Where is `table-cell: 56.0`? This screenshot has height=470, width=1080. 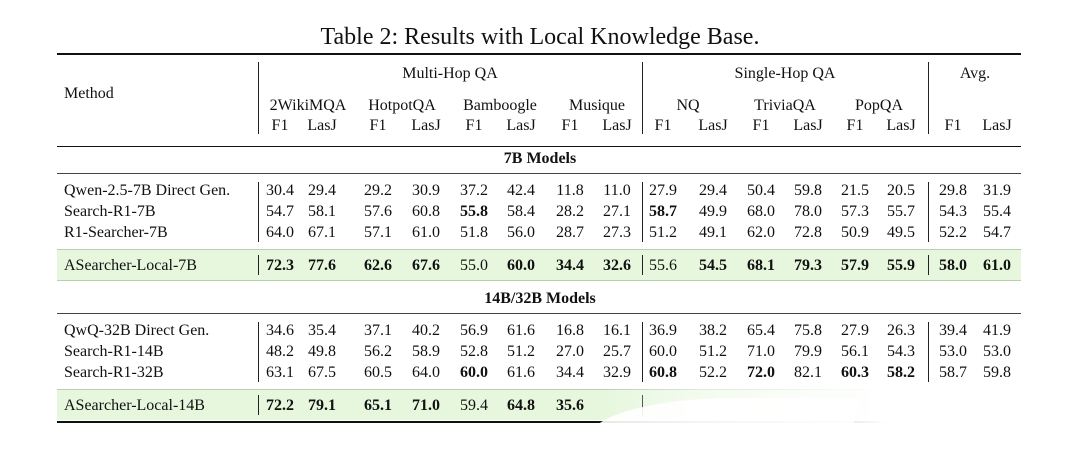 table-cell: 56.0 is located at coordinates (521, 232).